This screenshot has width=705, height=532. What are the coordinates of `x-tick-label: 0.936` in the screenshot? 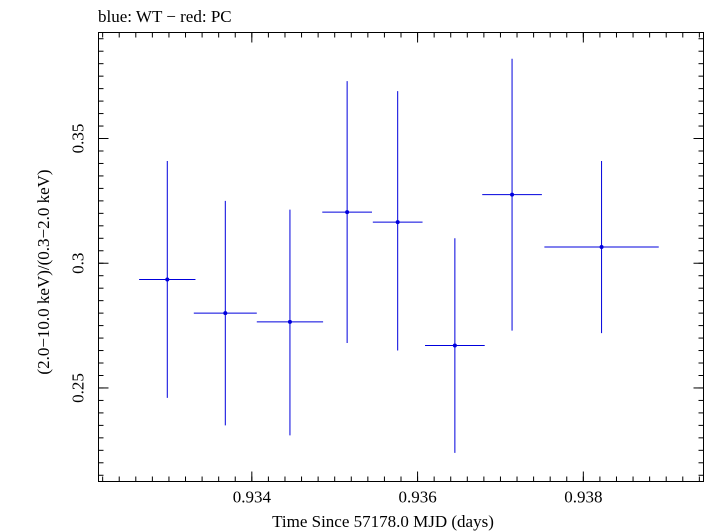 It's located at (417, 497).